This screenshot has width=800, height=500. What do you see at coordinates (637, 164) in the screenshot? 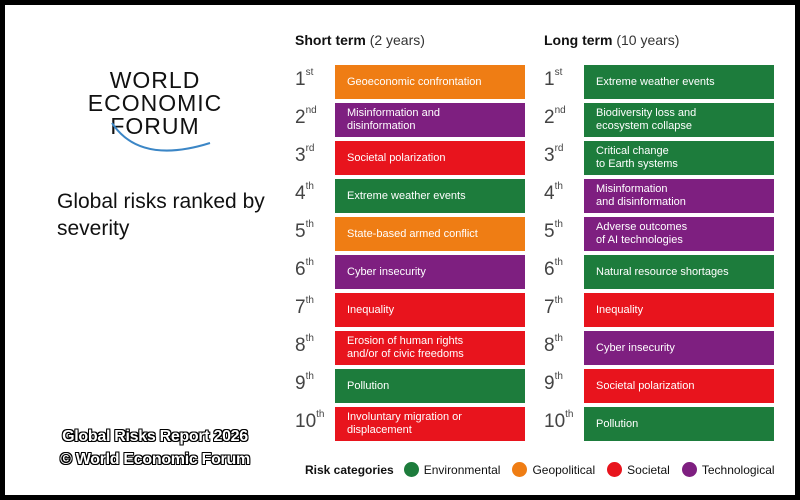
I see `risk-label: to Earth systems` at bounding box center [637, 164].